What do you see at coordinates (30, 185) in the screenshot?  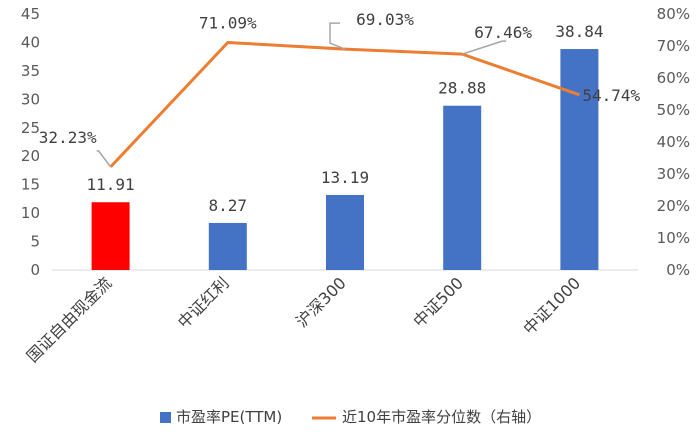 I see `left-axis-tick-label: 15` at bounding box center [30, 185].